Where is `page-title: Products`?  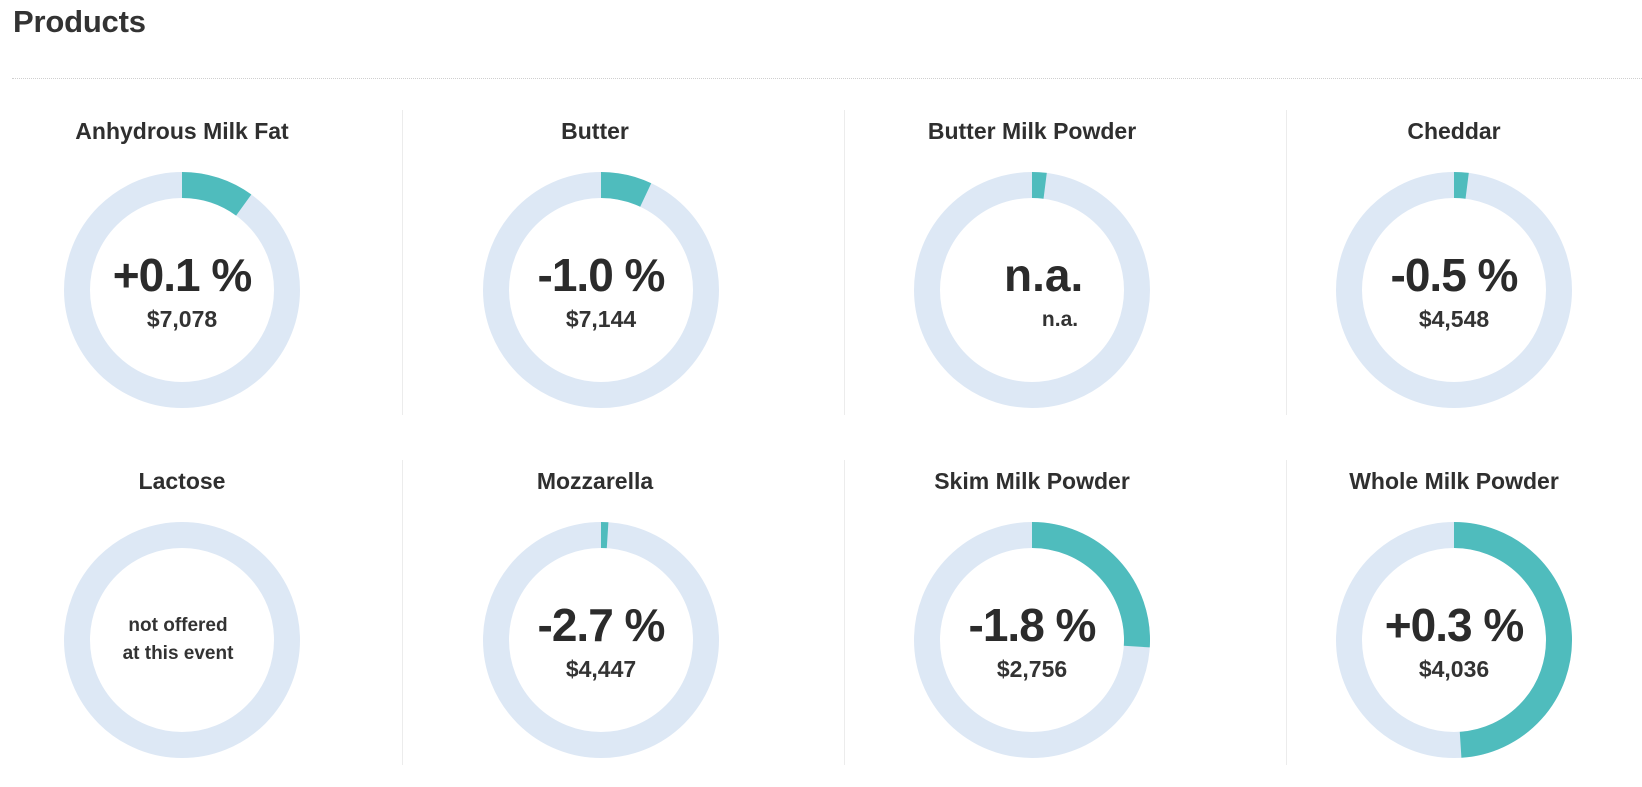
page-title: Products is located at coordinates (79, 21).